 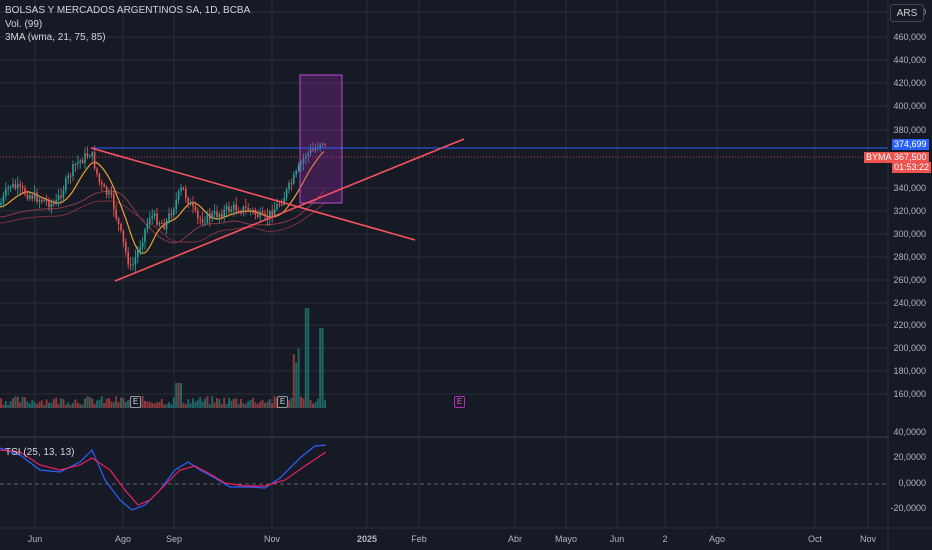 I want to click on ascending-trendline, so click(x=289, y=210).